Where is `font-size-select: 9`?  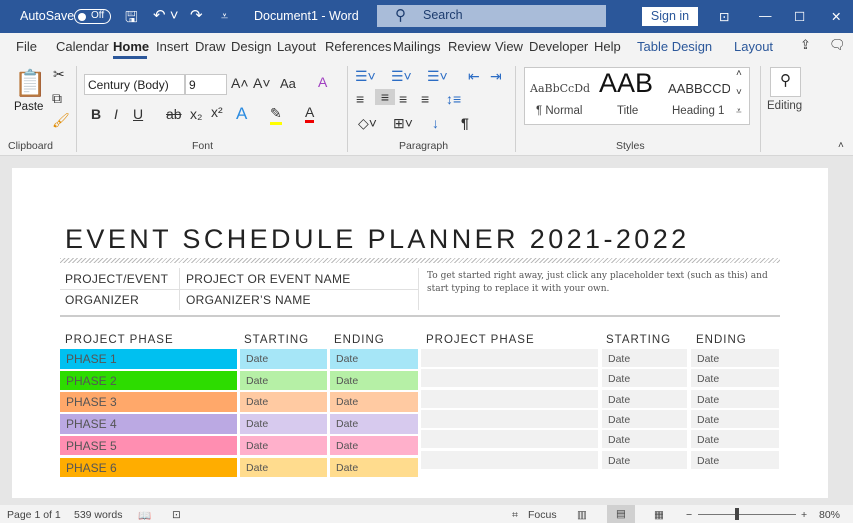 font-size-select: 9 is located at coordinates (206, 84).